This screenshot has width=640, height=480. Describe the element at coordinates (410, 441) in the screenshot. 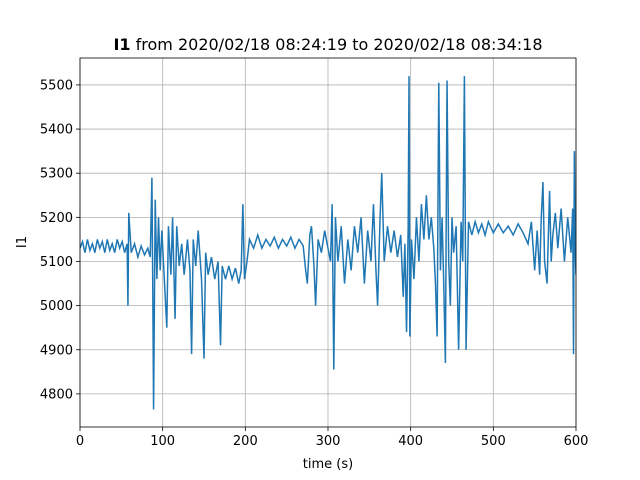

I see `x-tick-label: 400` at that location.